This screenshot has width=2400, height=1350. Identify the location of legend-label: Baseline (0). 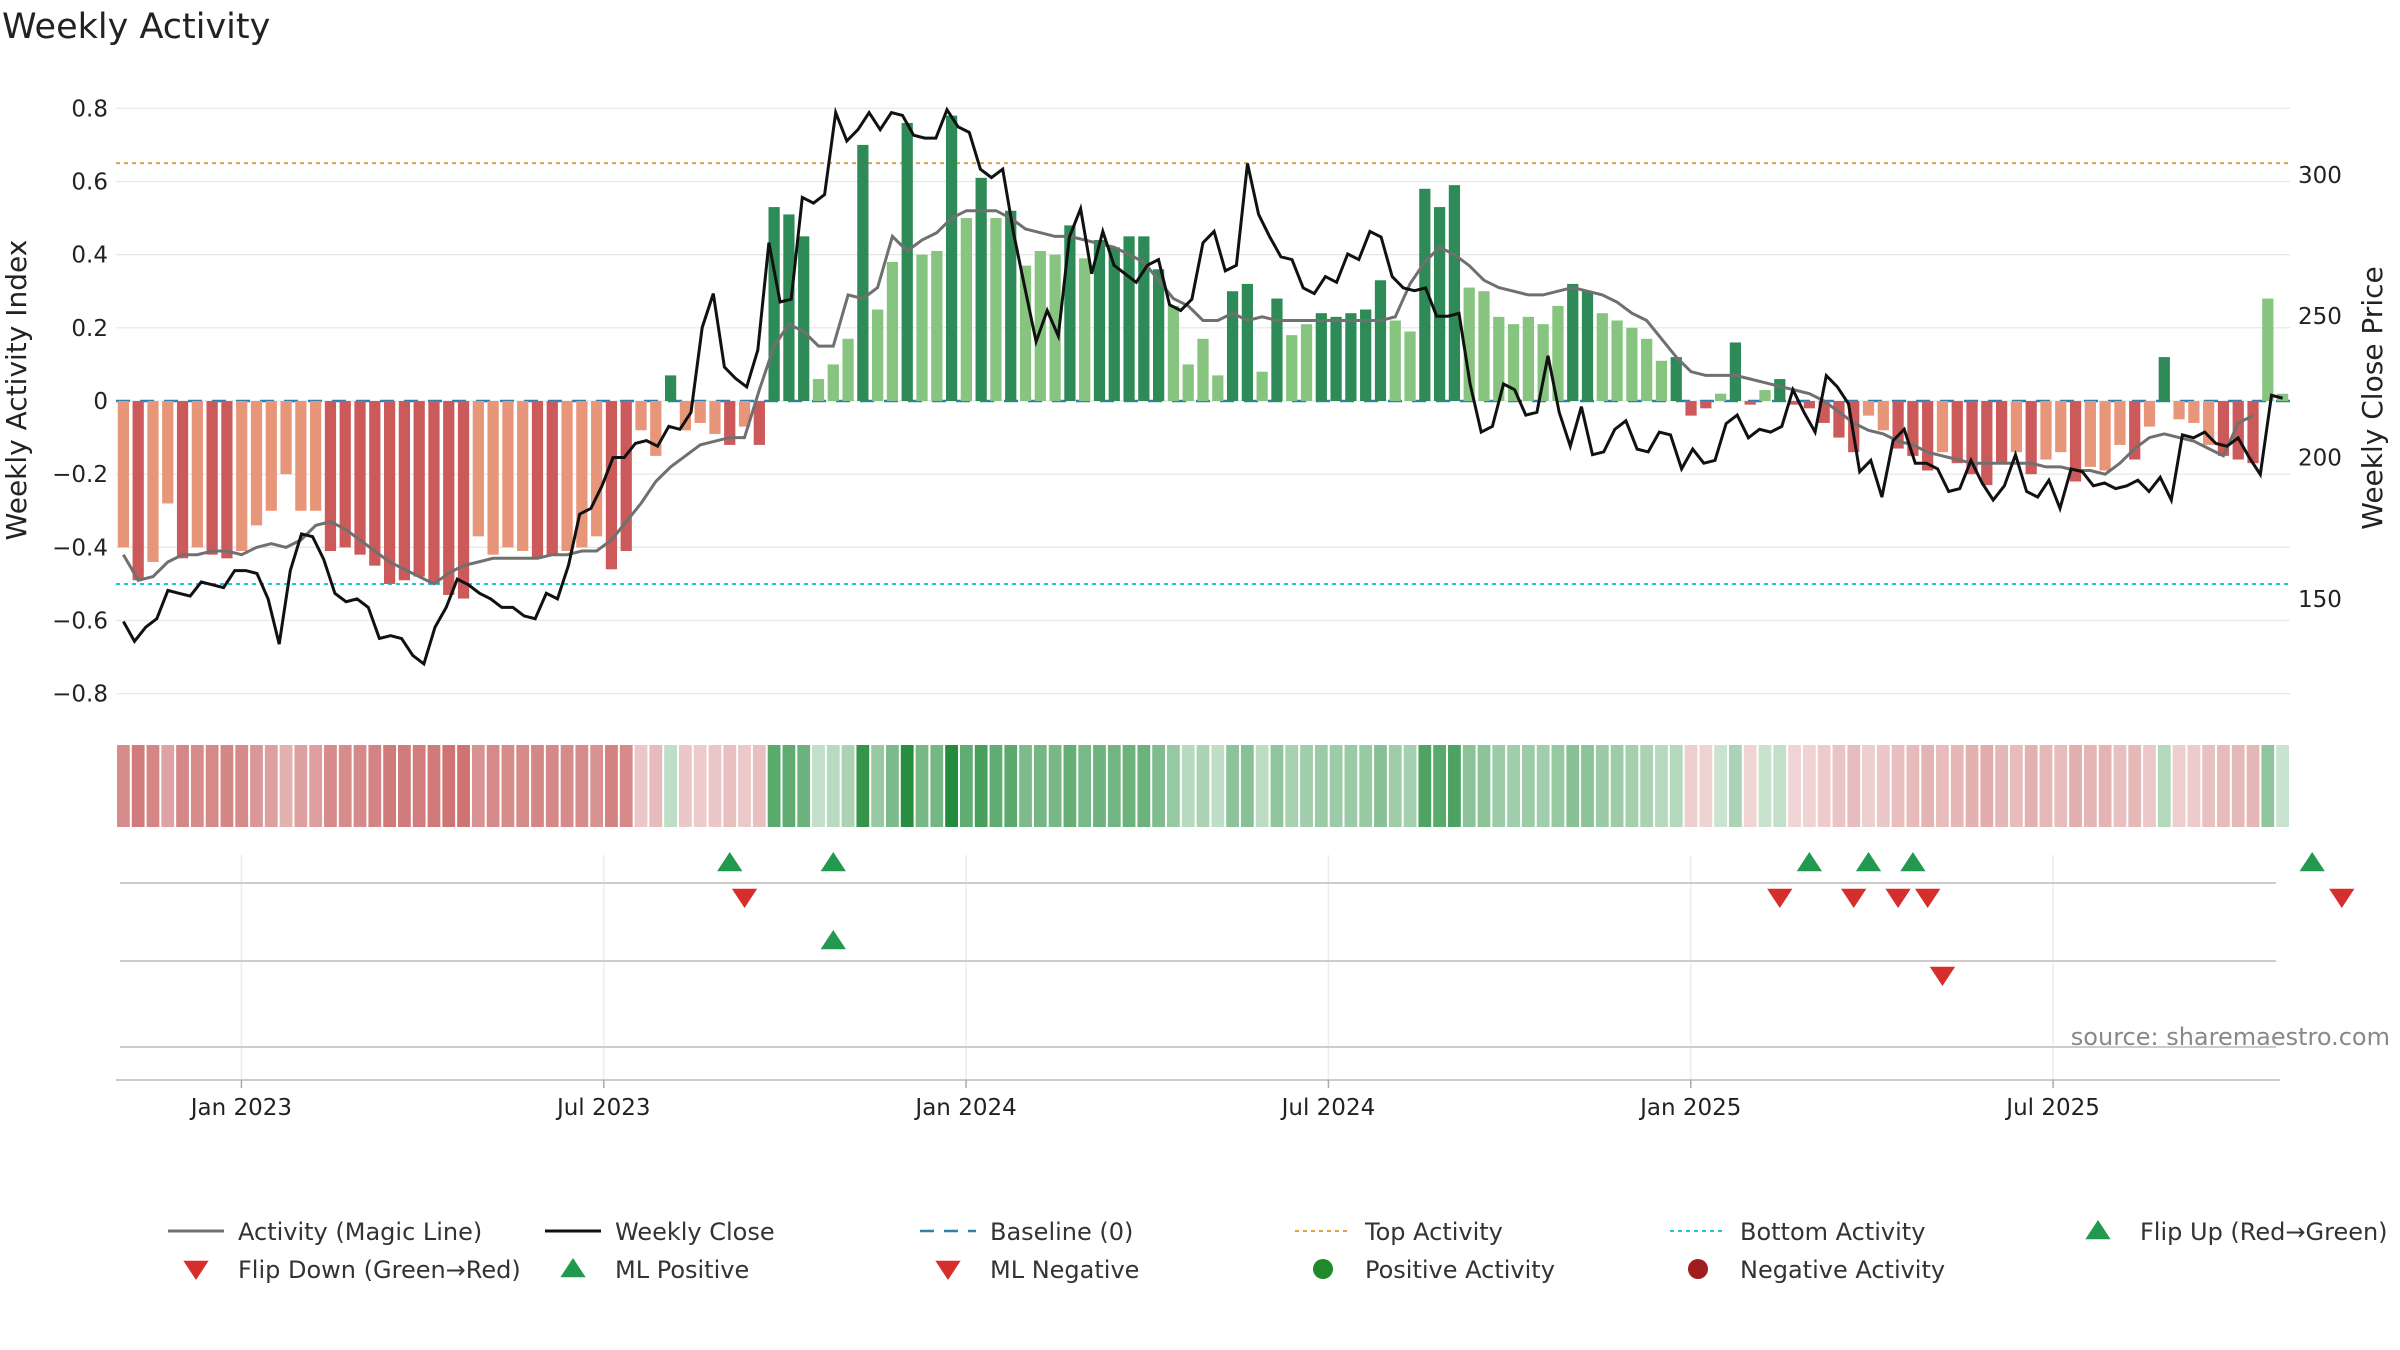
(1061, 1232).